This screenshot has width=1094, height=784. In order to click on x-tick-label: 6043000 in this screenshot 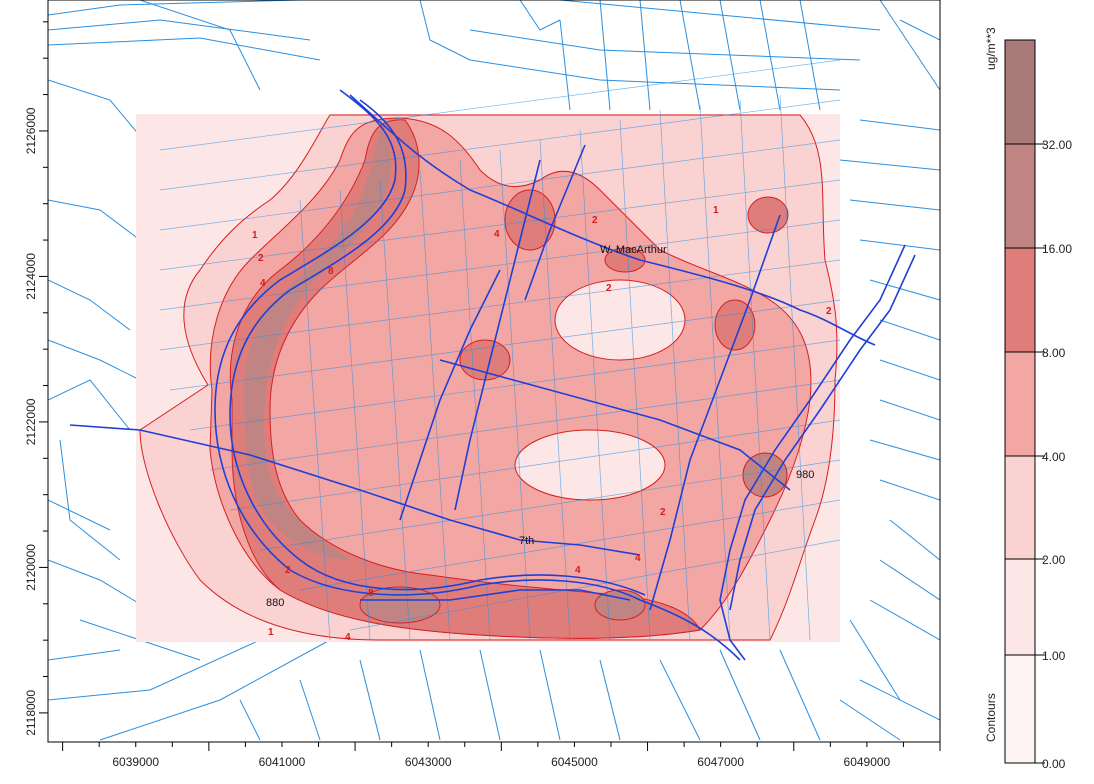, I will do `click(428, 762)`.